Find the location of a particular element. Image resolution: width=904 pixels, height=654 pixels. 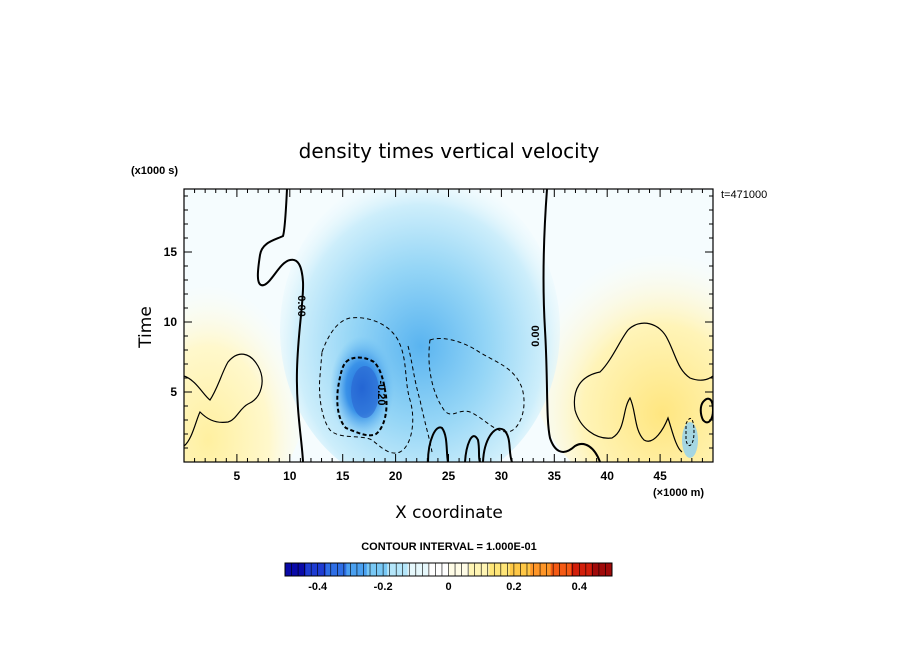

negative-contour-outer is located at coordinates (366, 385).